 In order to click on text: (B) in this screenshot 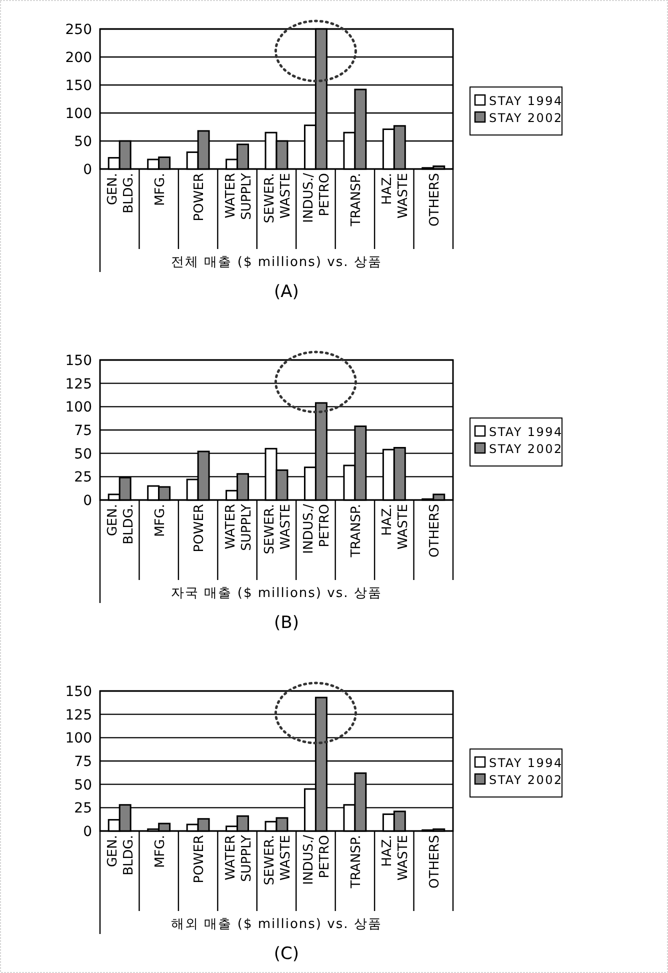, I will do `click(286, 623)`.